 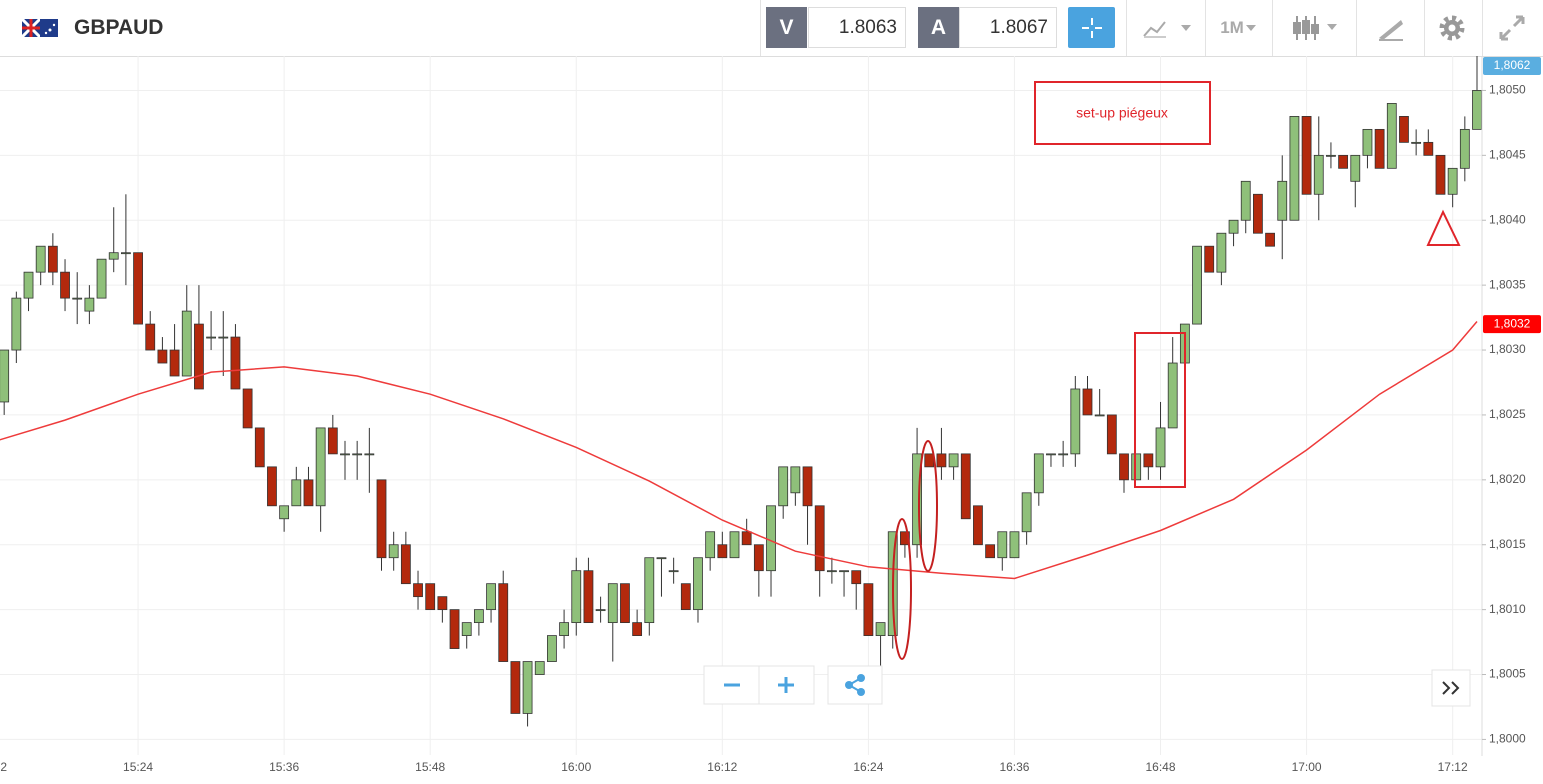 What do you see at coordinates (786, 27) in the screenshot?
I see `bid-button: V` at bounding box center [786, 27].